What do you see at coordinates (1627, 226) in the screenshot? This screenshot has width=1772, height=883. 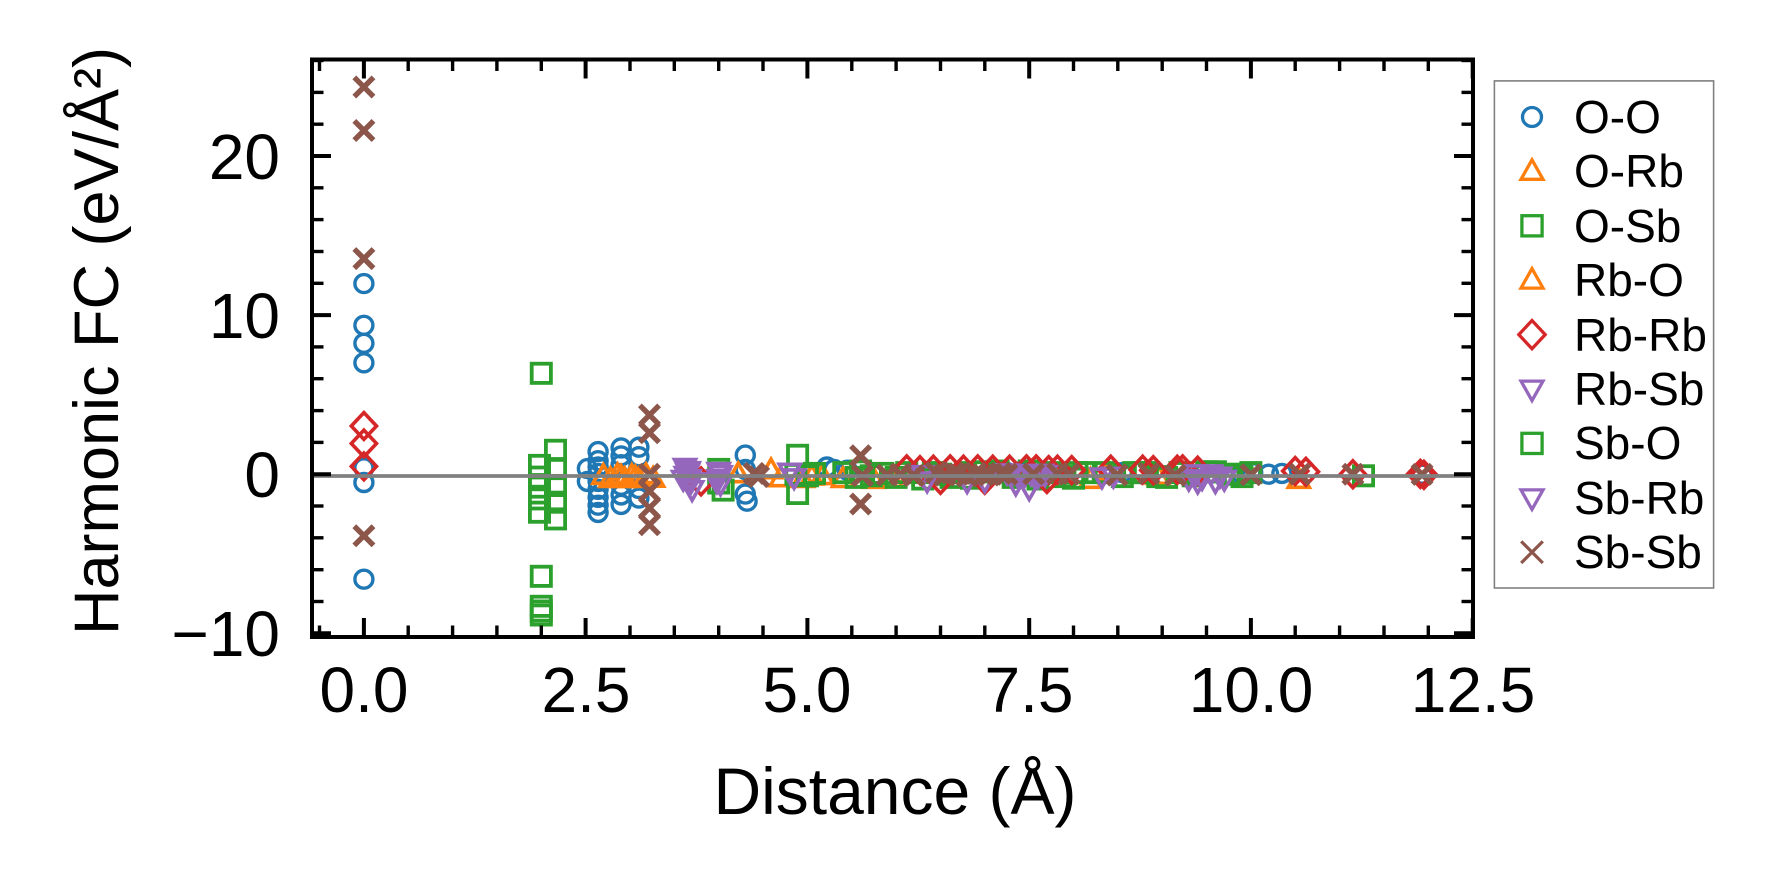 I see `svg-text: O-Sb` at bounding box center [1627, 226].